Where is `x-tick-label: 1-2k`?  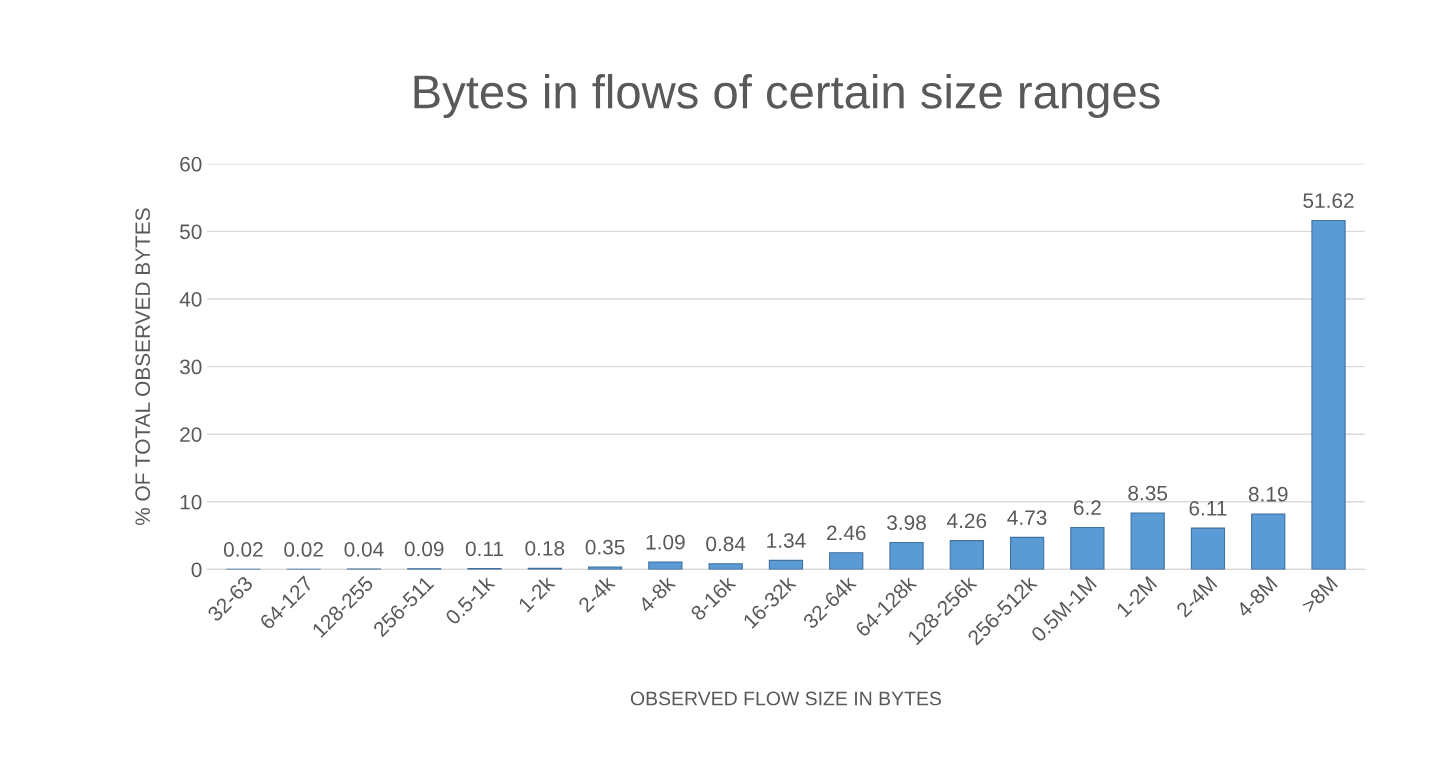
x-tick-label: 1-2k is located at coordinates (536, 593).